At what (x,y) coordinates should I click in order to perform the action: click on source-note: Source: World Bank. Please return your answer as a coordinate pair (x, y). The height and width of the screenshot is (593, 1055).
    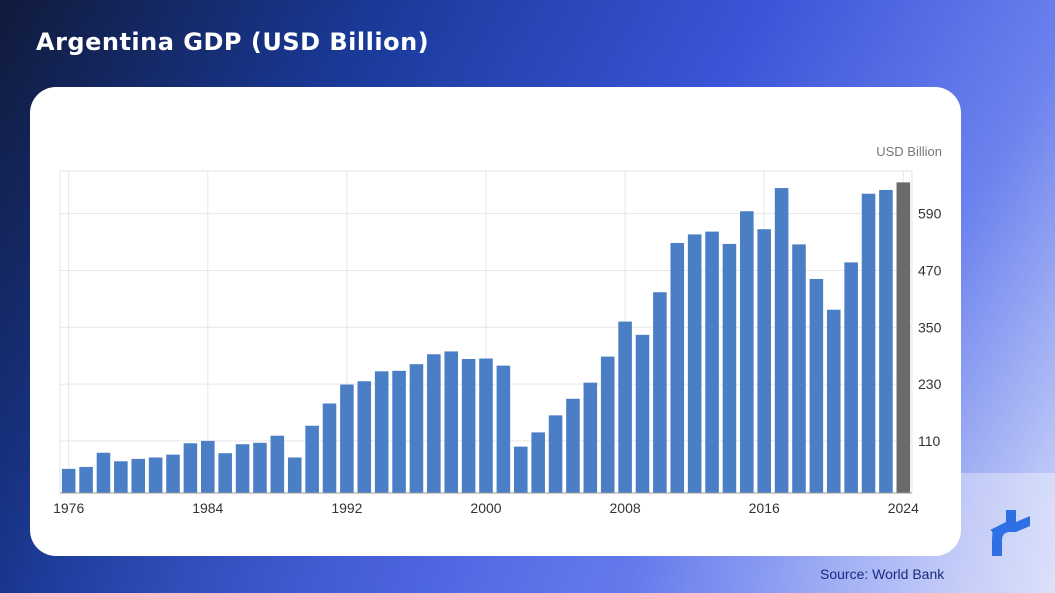
    Looking at the image, I should click on (882, 574).